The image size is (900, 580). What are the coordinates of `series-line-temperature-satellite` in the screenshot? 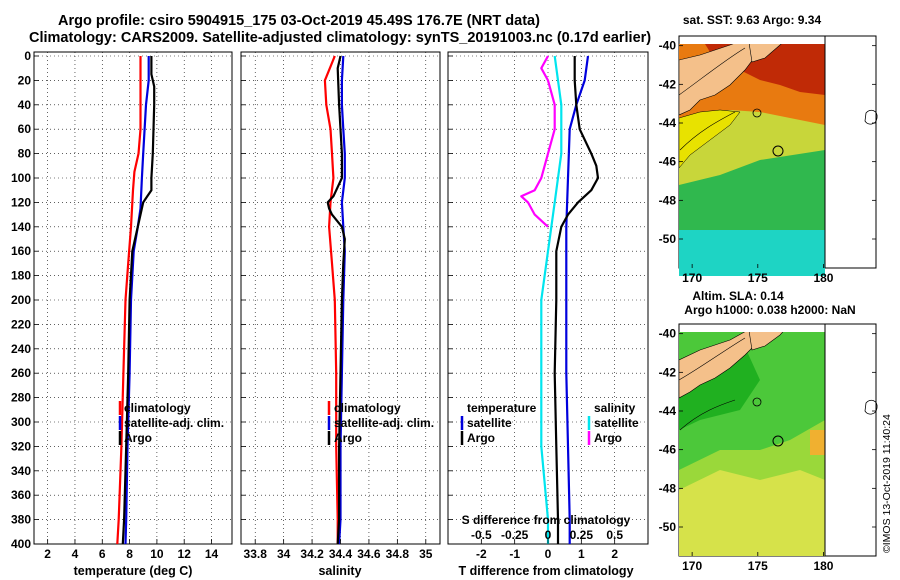 It's located at (577, 299).